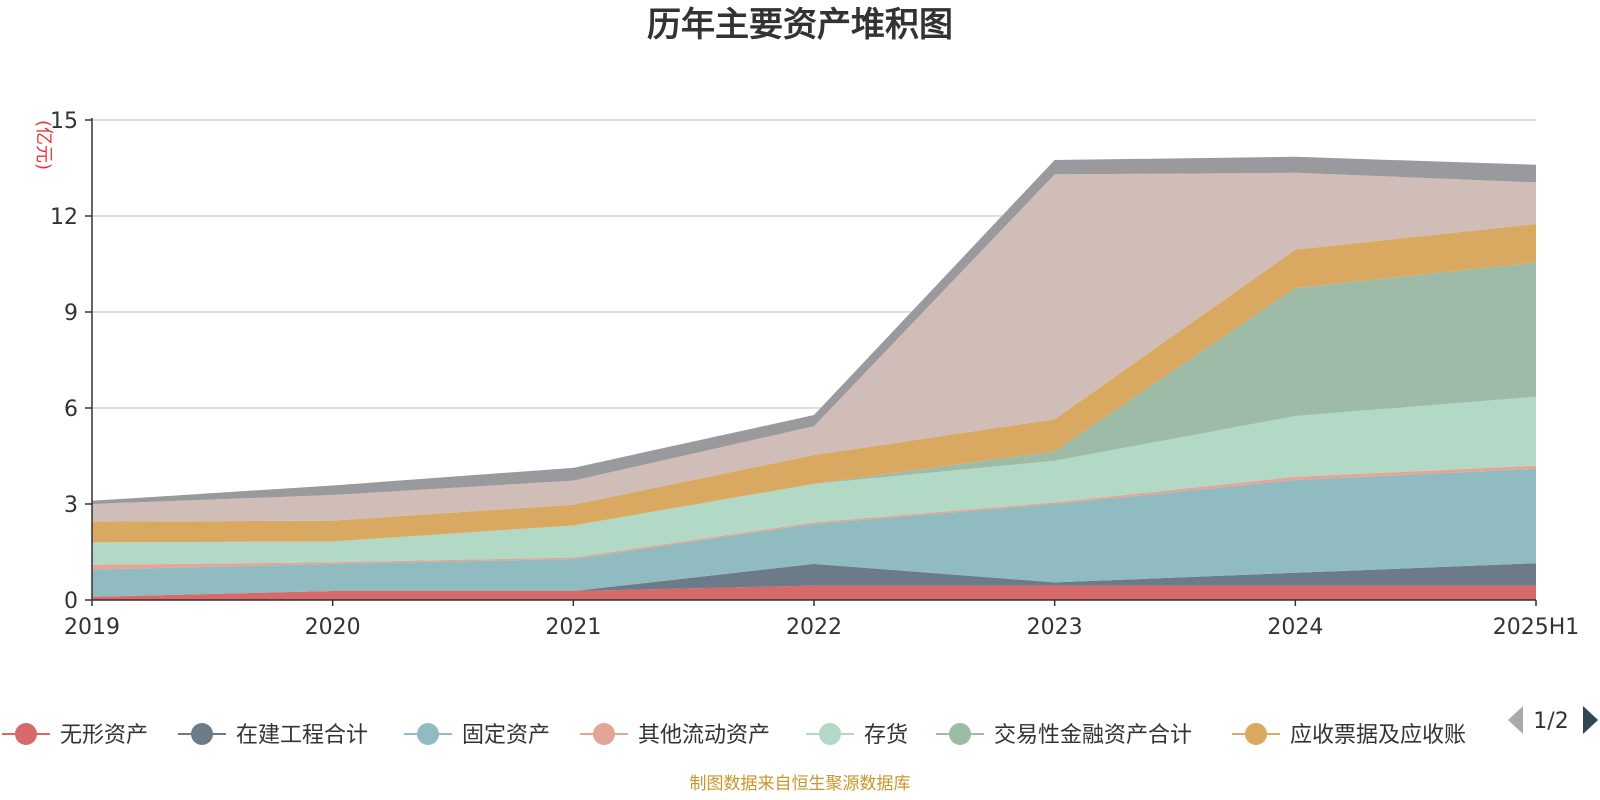 The width and height of the screenshot is (1600, 800). I want to click on x-tick-label: 2020, so click(333, 627).